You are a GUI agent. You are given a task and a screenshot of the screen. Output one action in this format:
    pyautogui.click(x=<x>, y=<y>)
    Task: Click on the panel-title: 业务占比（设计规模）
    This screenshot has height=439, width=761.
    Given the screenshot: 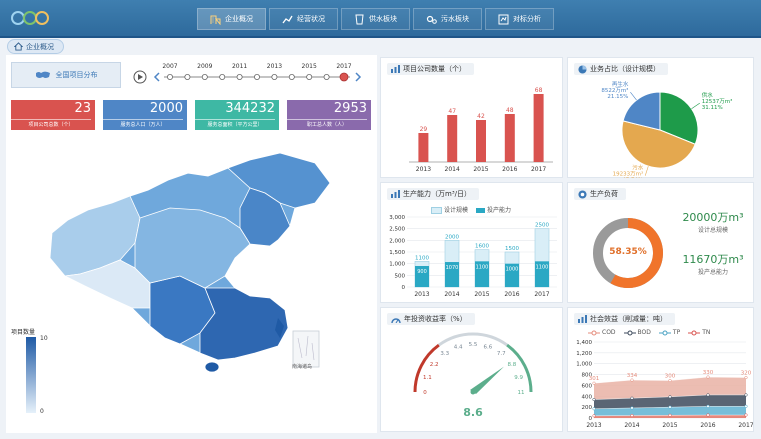 What is the action you would take?
    pyautogui.click(x=625, y=69)
    